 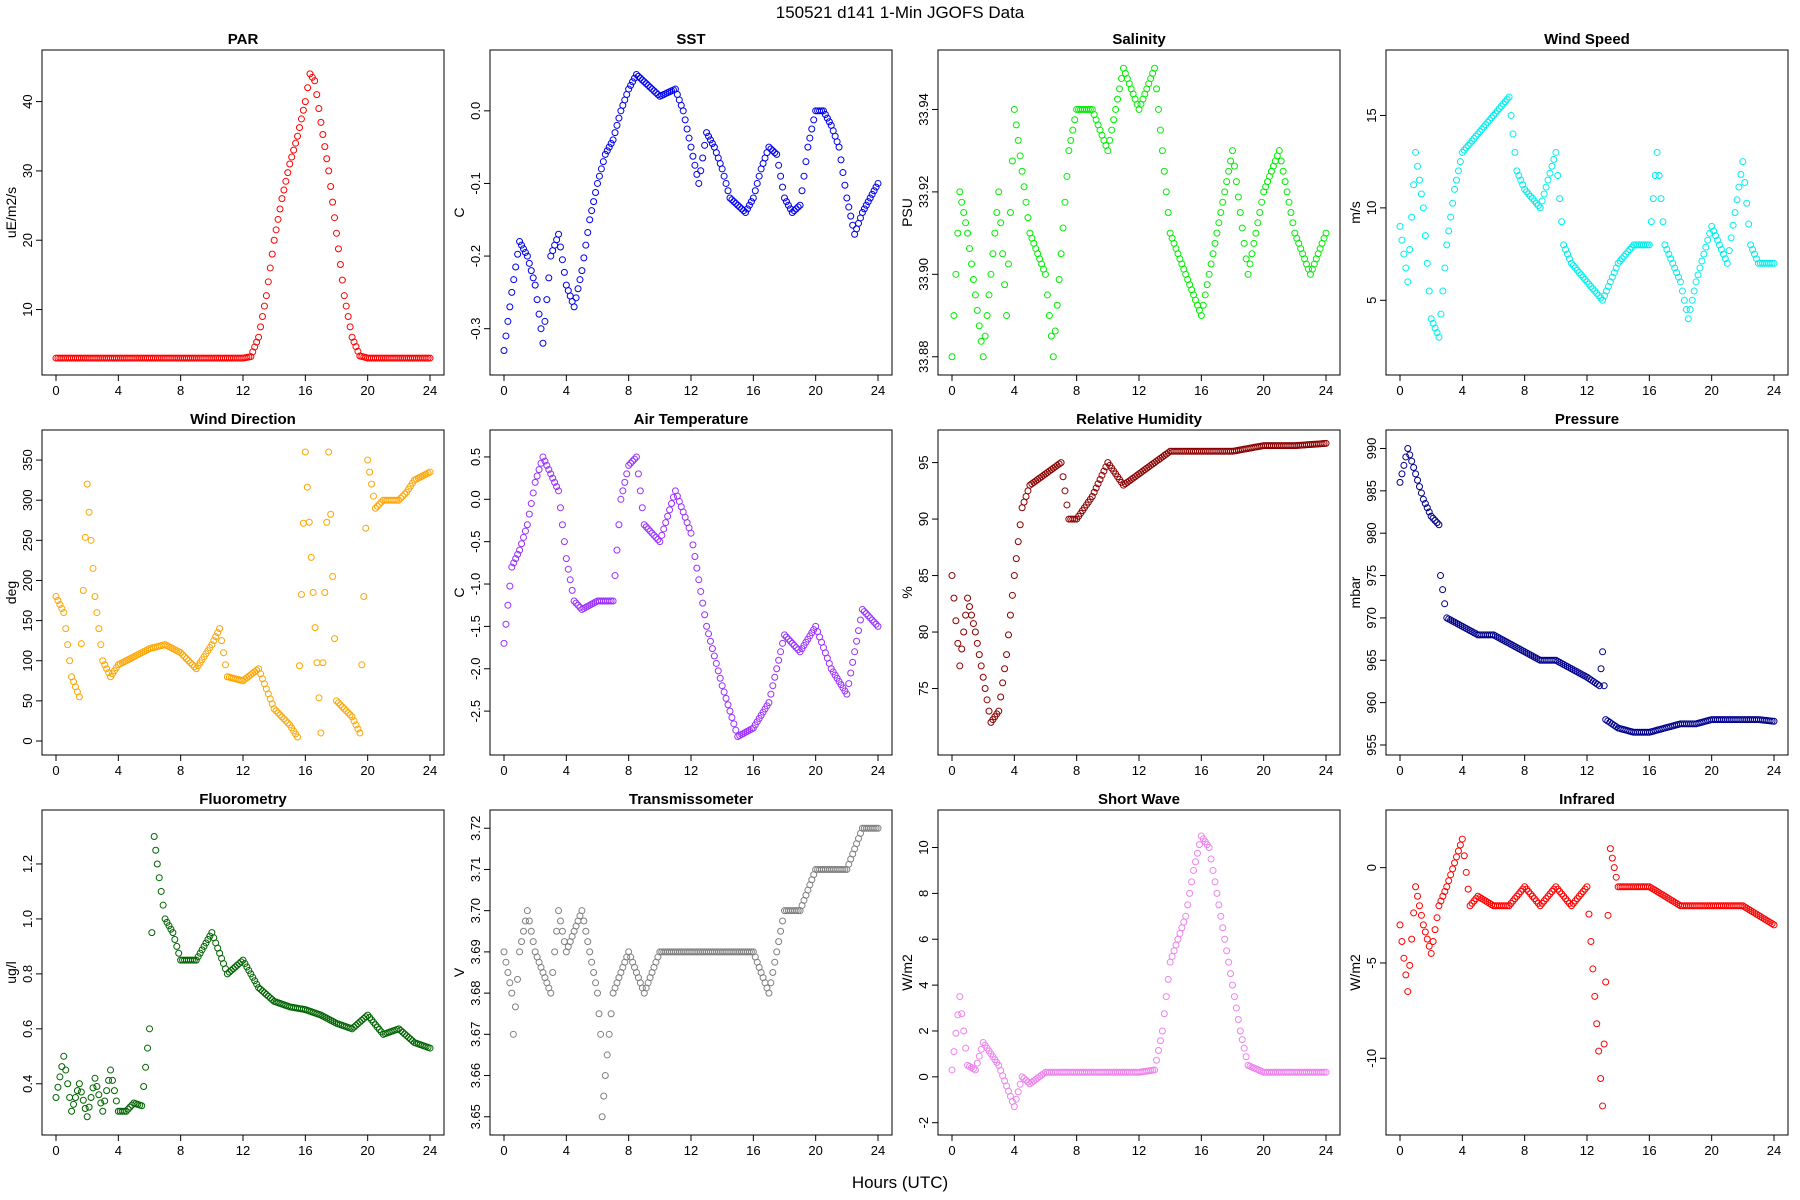 What do you see at coordinates (475, 992) in the screenshot?
I see `y-tick-label: 3.68` at bounding box center [475, 992].